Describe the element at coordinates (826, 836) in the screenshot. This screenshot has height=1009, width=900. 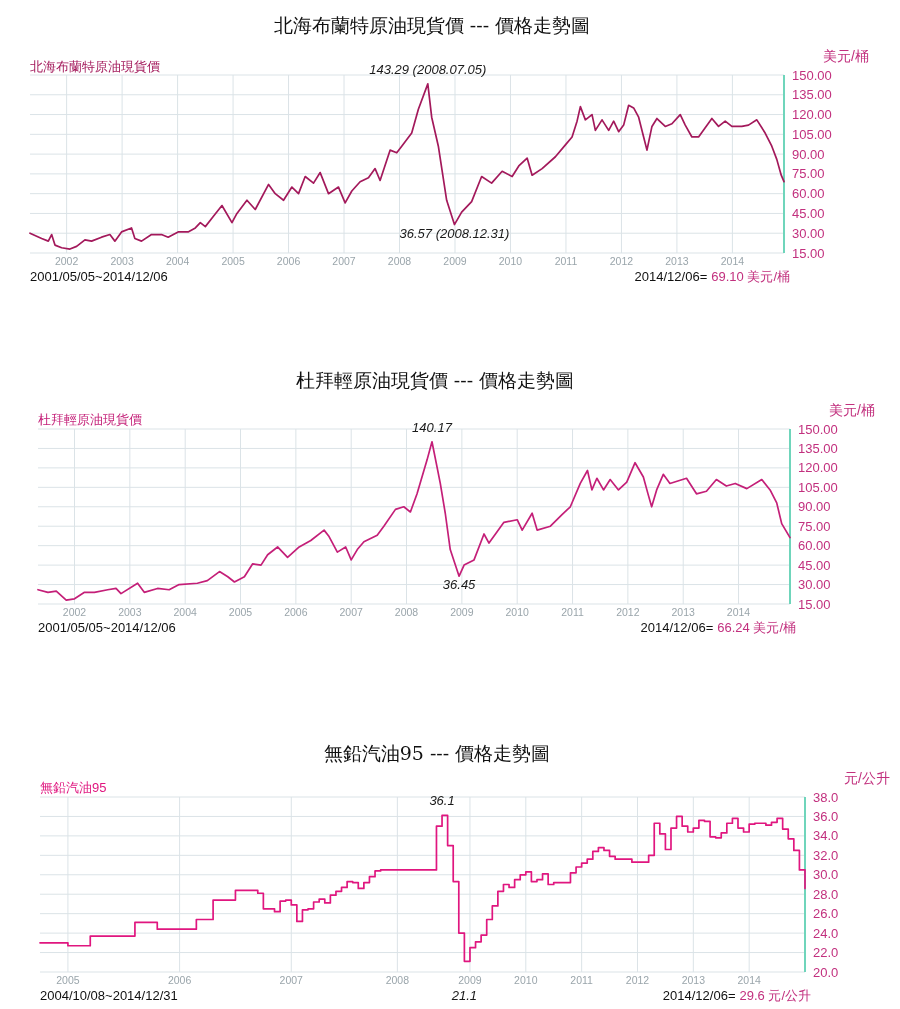
I see `y-tick-label: 34.0` at that location.